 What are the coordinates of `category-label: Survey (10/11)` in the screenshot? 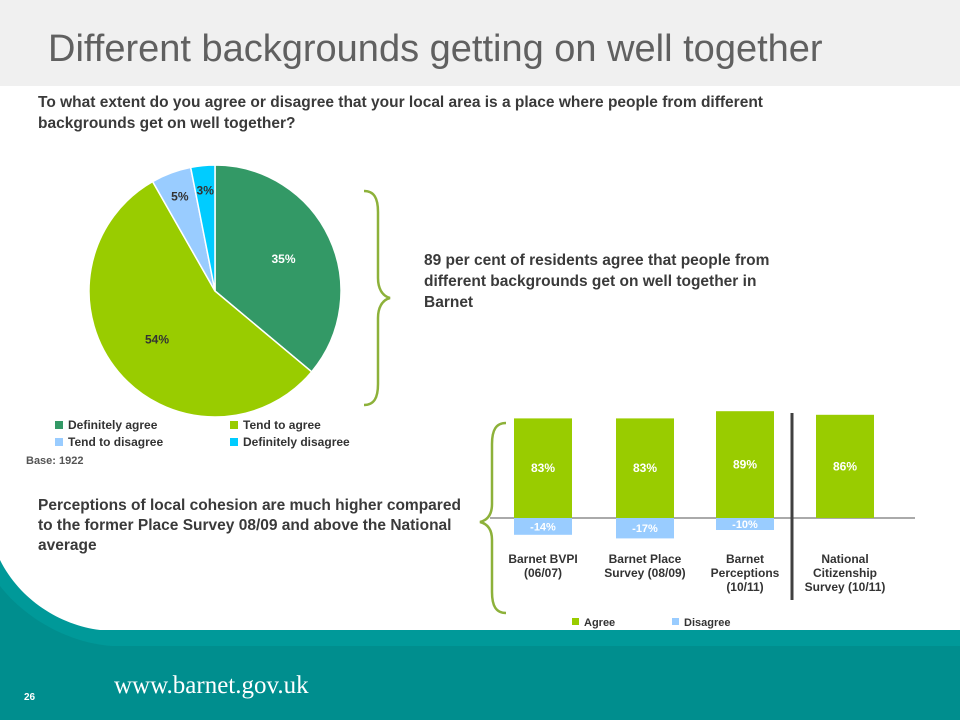 It's located at (845, 587).